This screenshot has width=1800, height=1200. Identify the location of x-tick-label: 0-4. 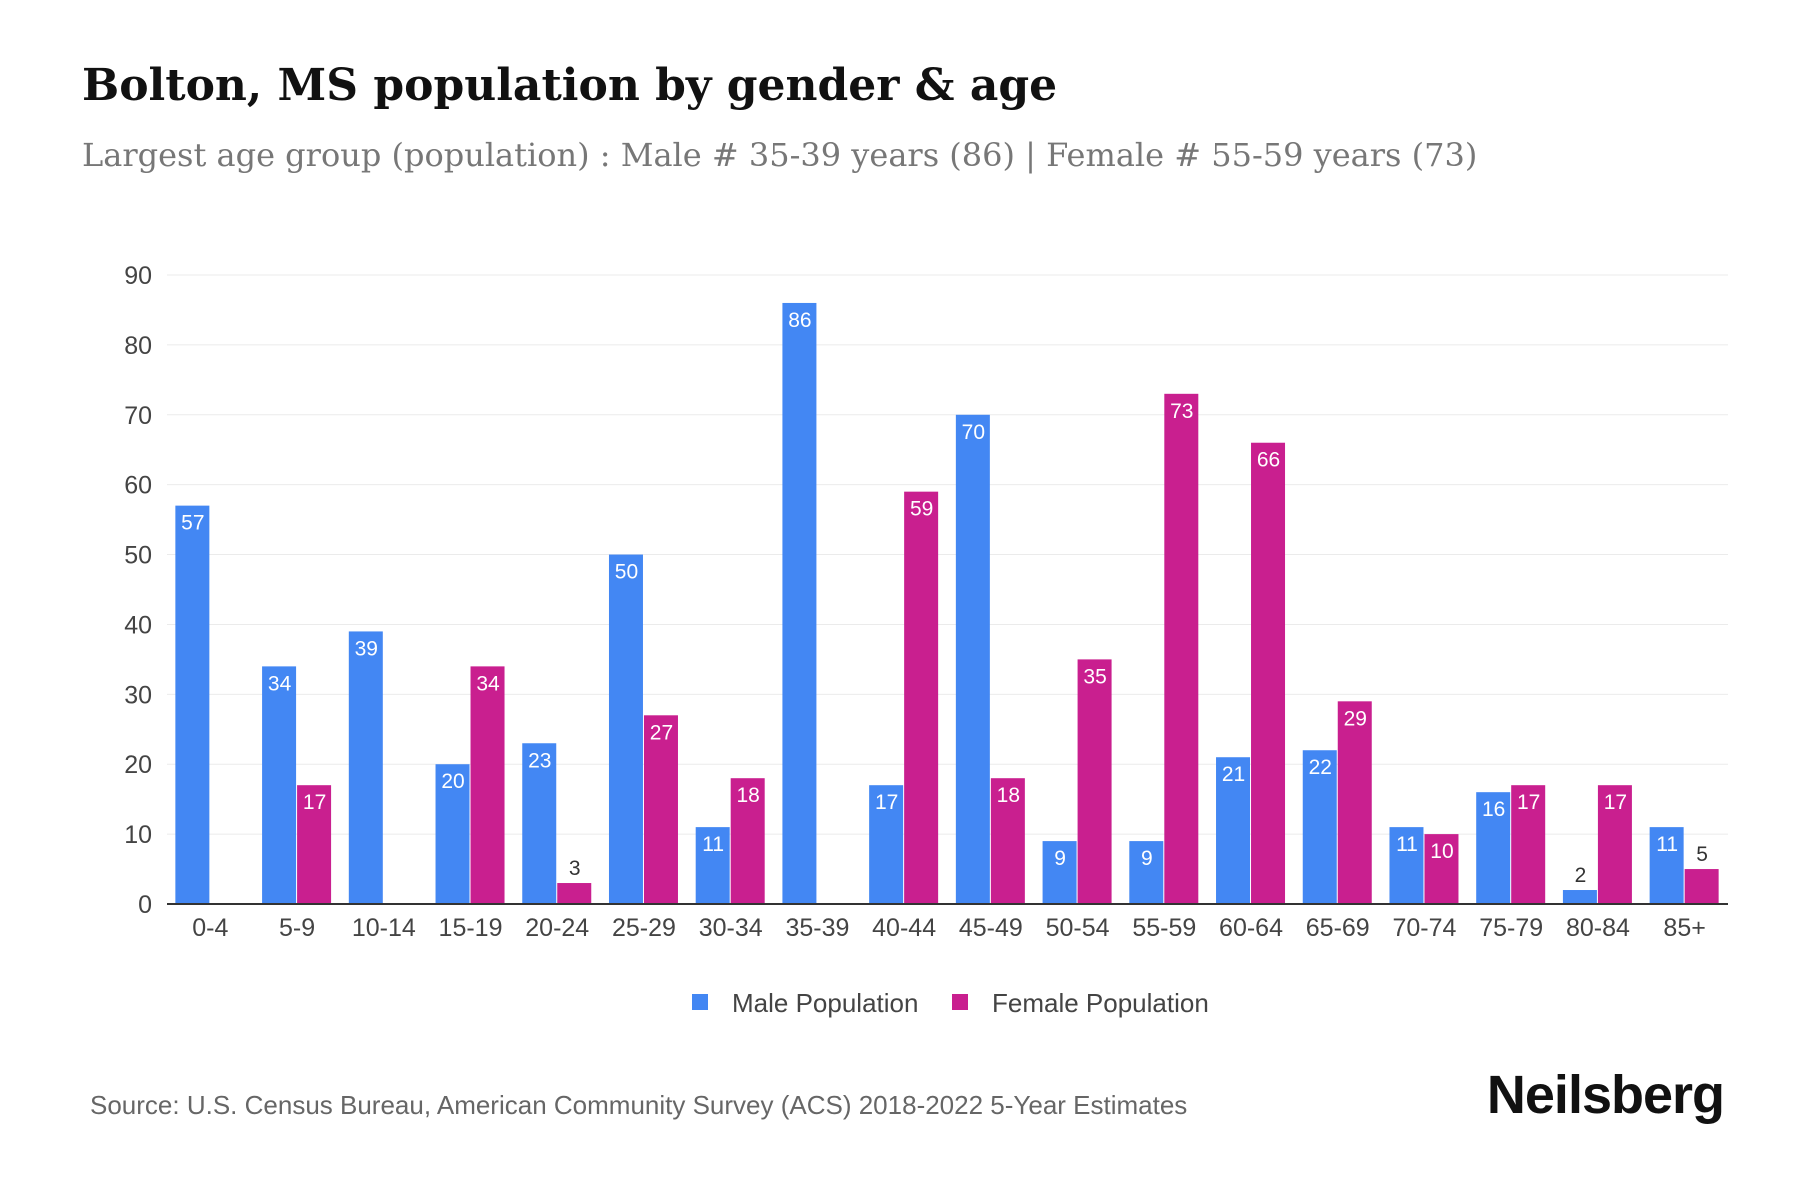
(210, 928).